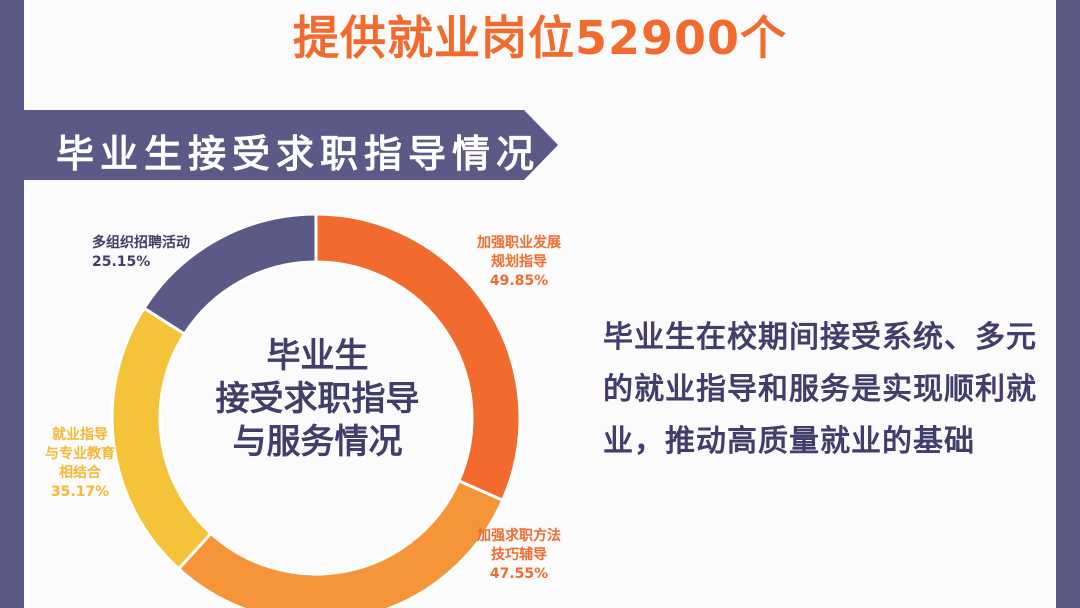 The width and height of the screenshot is (1080, 608). I want to click on description-text: 毕业生在校期间接受系统、多元的就业指导和服务是实现顺利就业，推动高质量就业的基础, so click(820, 389).